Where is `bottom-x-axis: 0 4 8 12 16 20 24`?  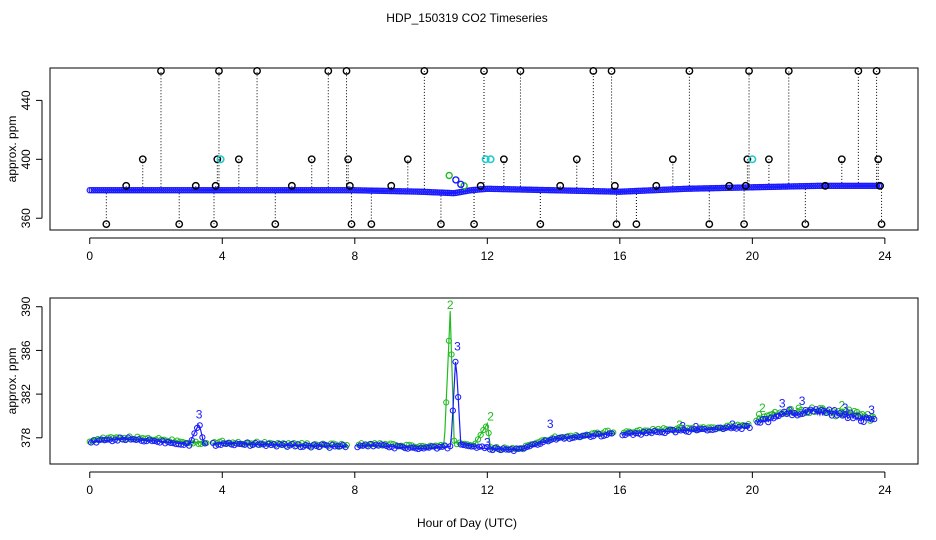
bottom-x-axis: 0 4 8 12 16 20 24 is located at coordinates (489, 484).